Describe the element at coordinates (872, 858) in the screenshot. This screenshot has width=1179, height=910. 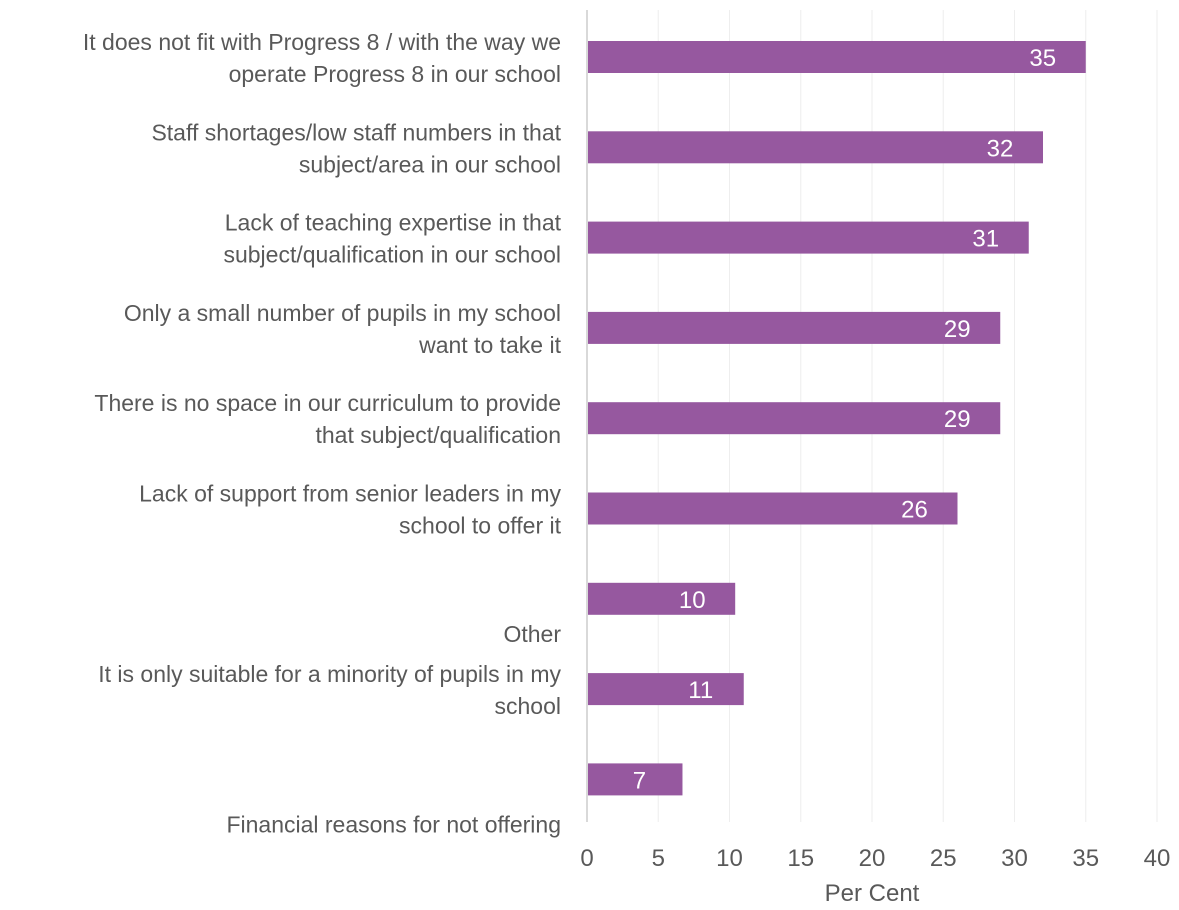
I see `x-tick-label: 20` at that location.